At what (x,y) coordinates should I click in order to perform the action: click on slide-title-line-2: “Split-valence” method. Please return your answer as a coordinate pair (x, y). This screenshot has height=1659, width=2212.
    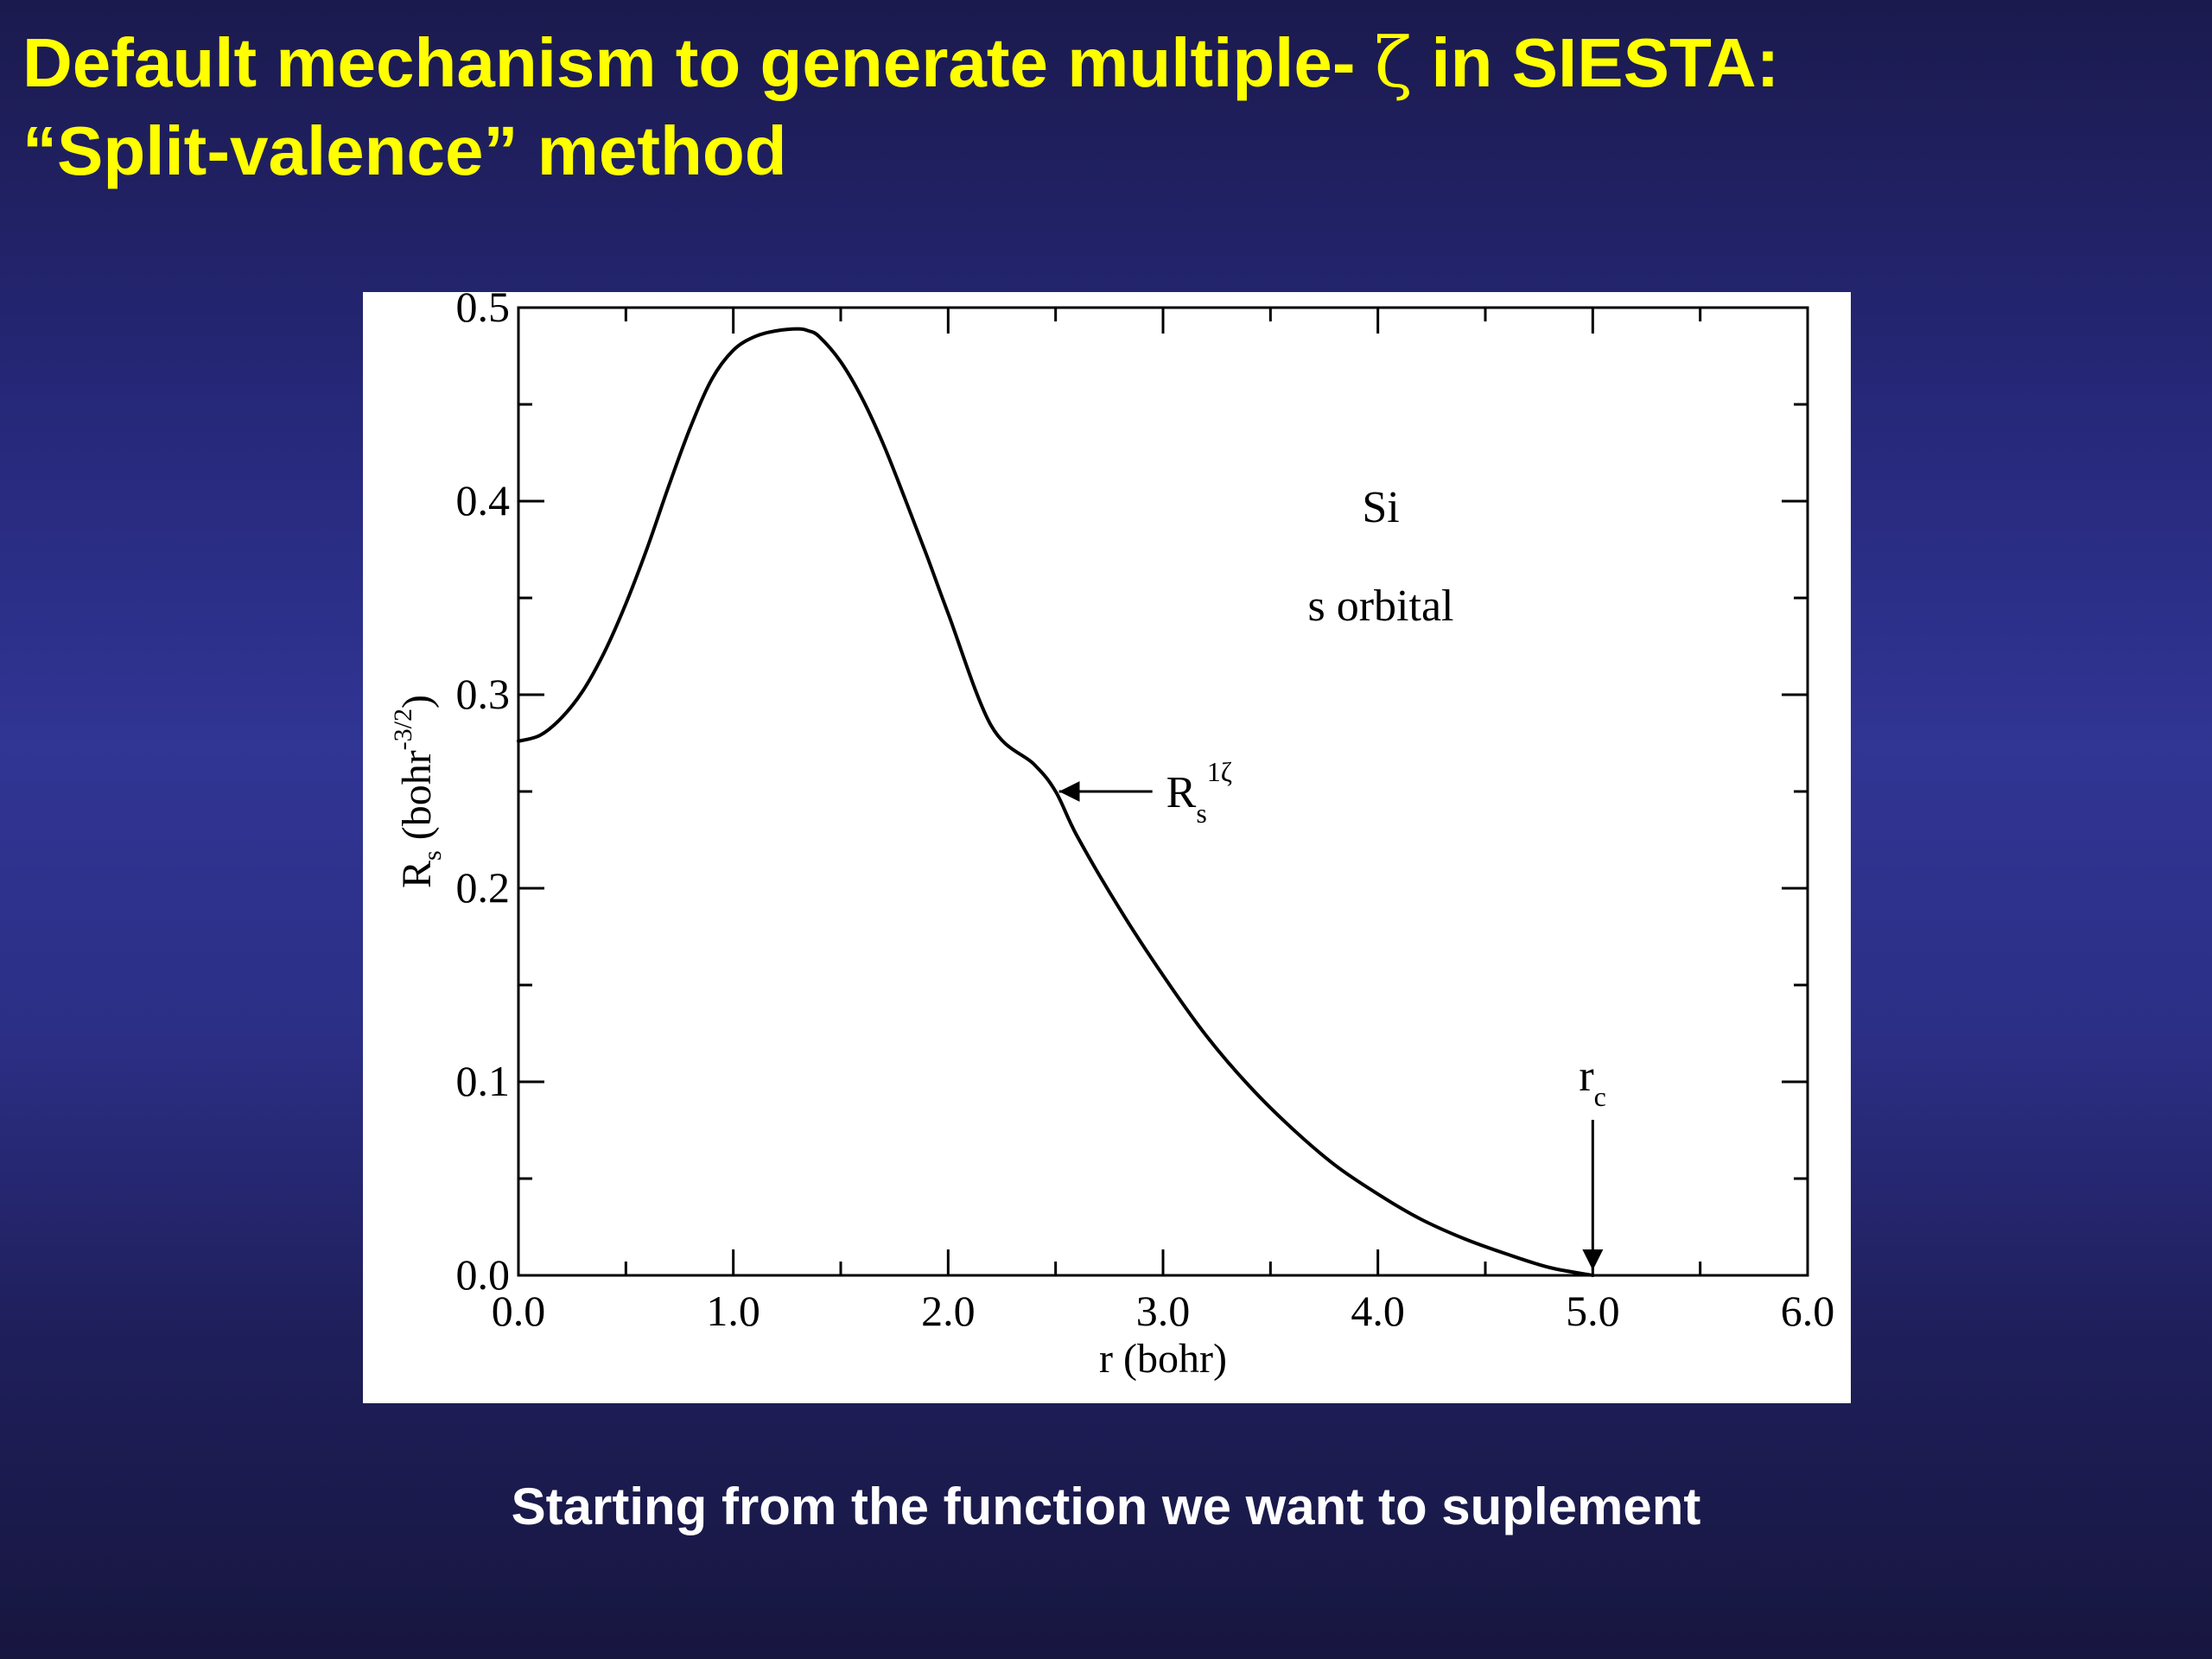
    Looking at the image, I should click on (404, 150).